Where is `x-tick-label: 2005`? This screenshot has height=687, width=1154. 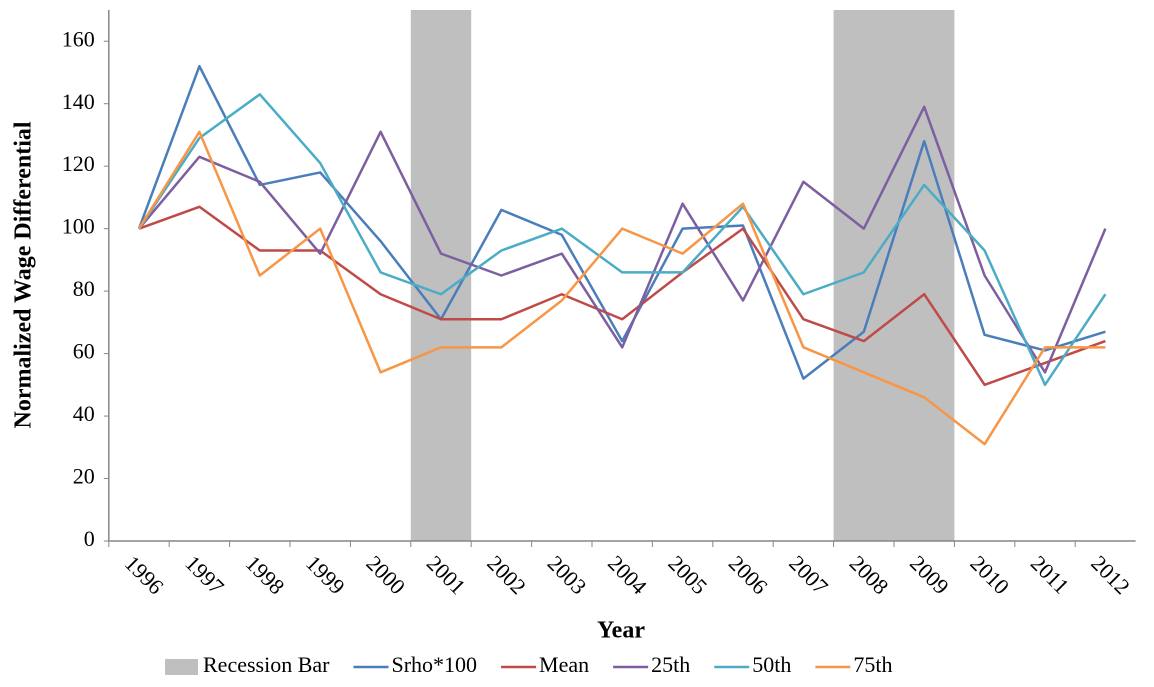 x-tick-label: 2005 is located at coordinates (687, 574).